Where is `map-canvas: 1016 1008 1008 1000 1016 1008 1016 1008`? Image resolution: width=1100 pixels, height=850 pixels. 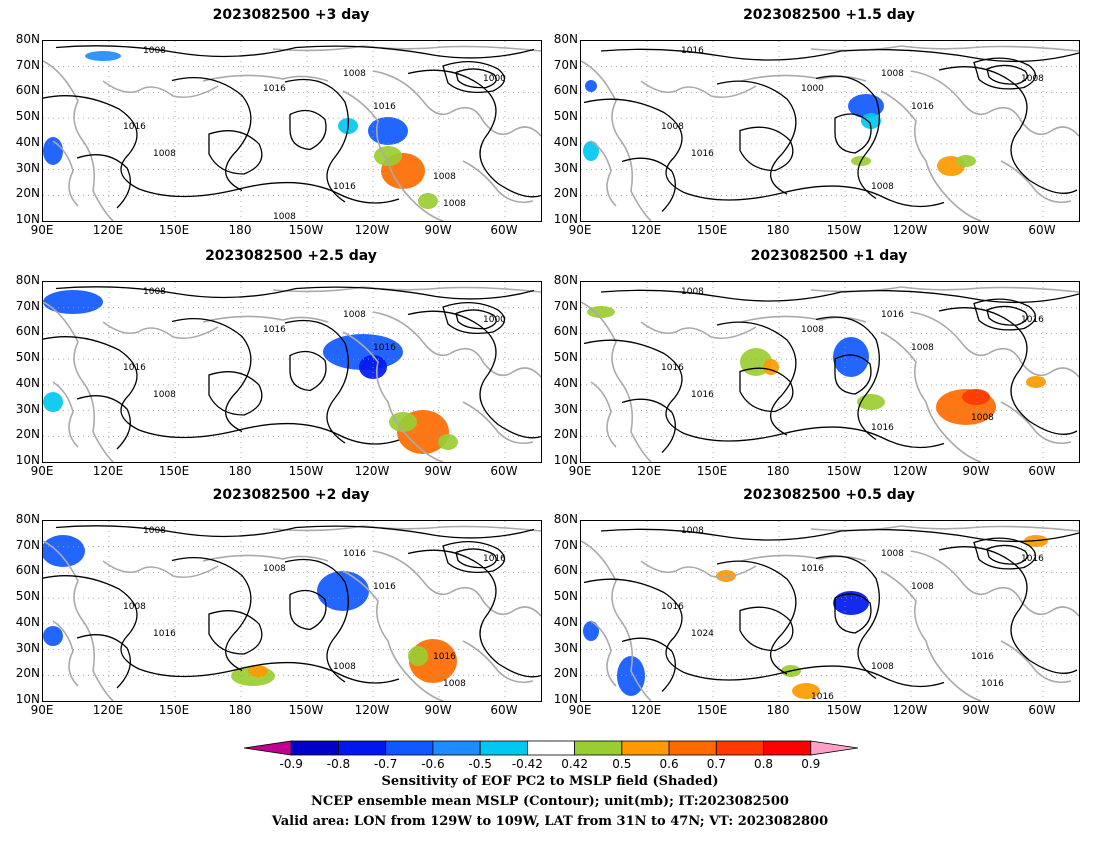 map-canvas: 1016 1008 1008 1000 1016 1008 1016 1008 is located at coordinates (830, 131).